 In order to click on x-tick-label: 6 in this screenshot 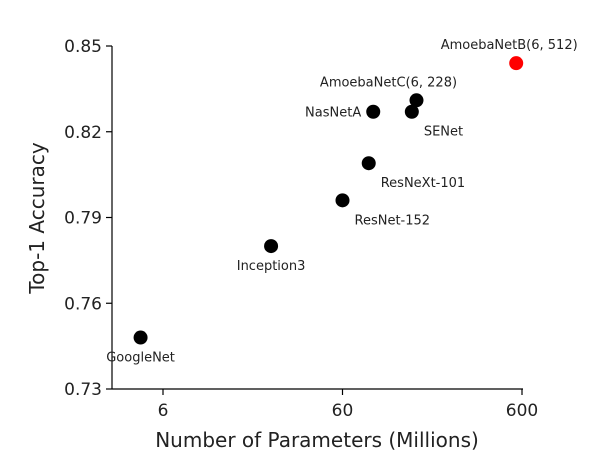, I will do `click(163, 411)`.